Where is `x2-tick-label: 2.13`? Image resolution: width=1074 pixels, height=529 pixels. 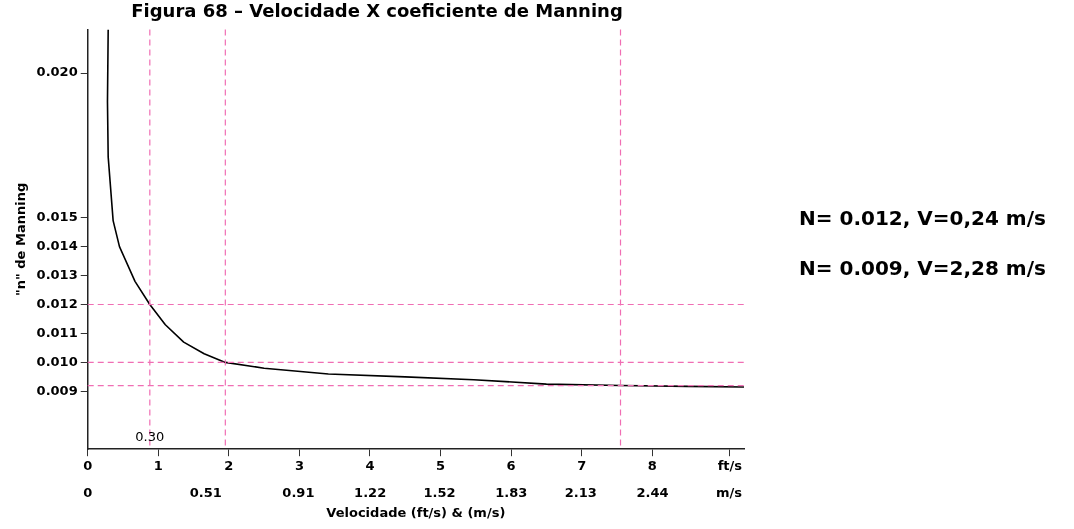
x2-tick-label: 2.13 is located at coordinates (580, 492).